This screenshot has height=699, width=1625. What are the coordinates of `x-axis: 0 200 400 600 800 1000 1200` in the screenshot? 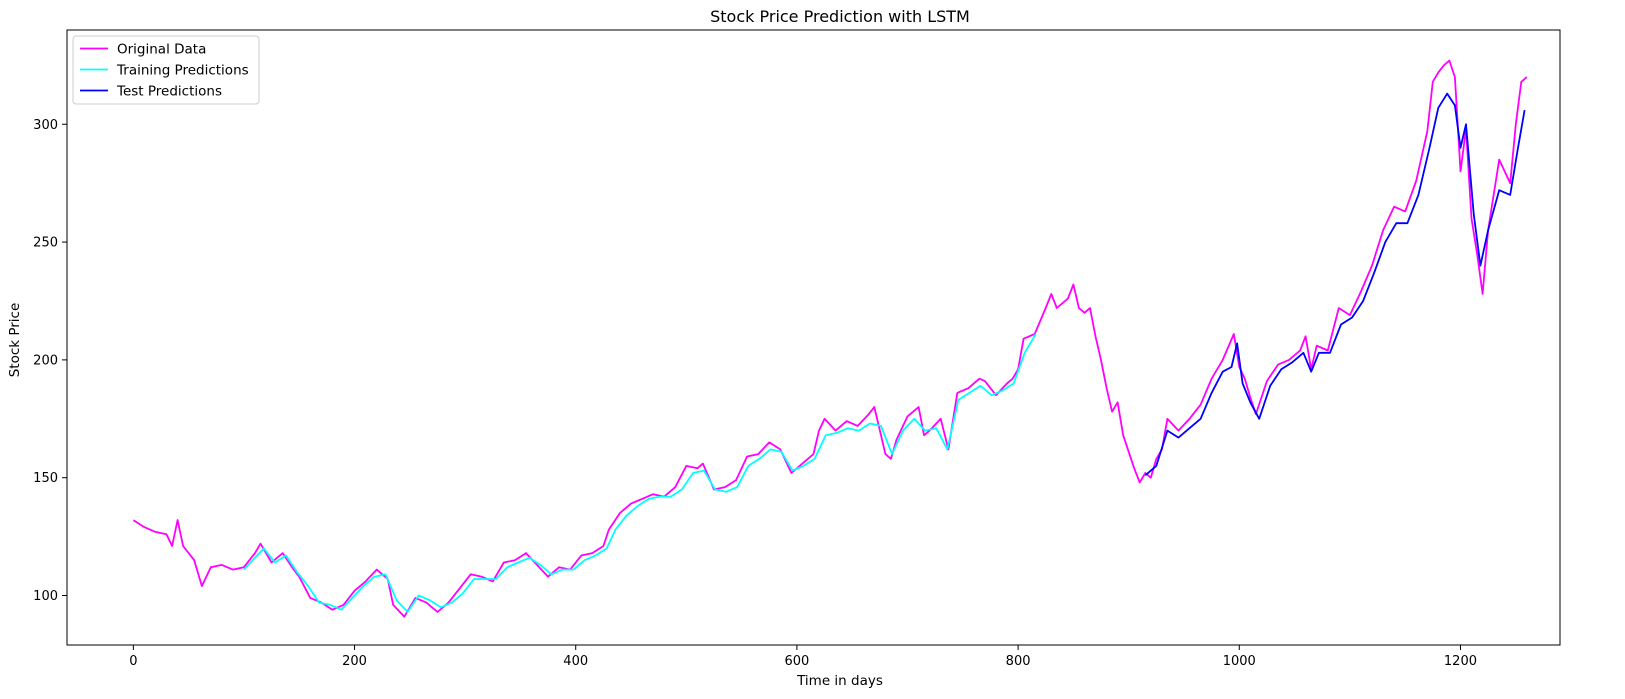 It's located at (803, 657).